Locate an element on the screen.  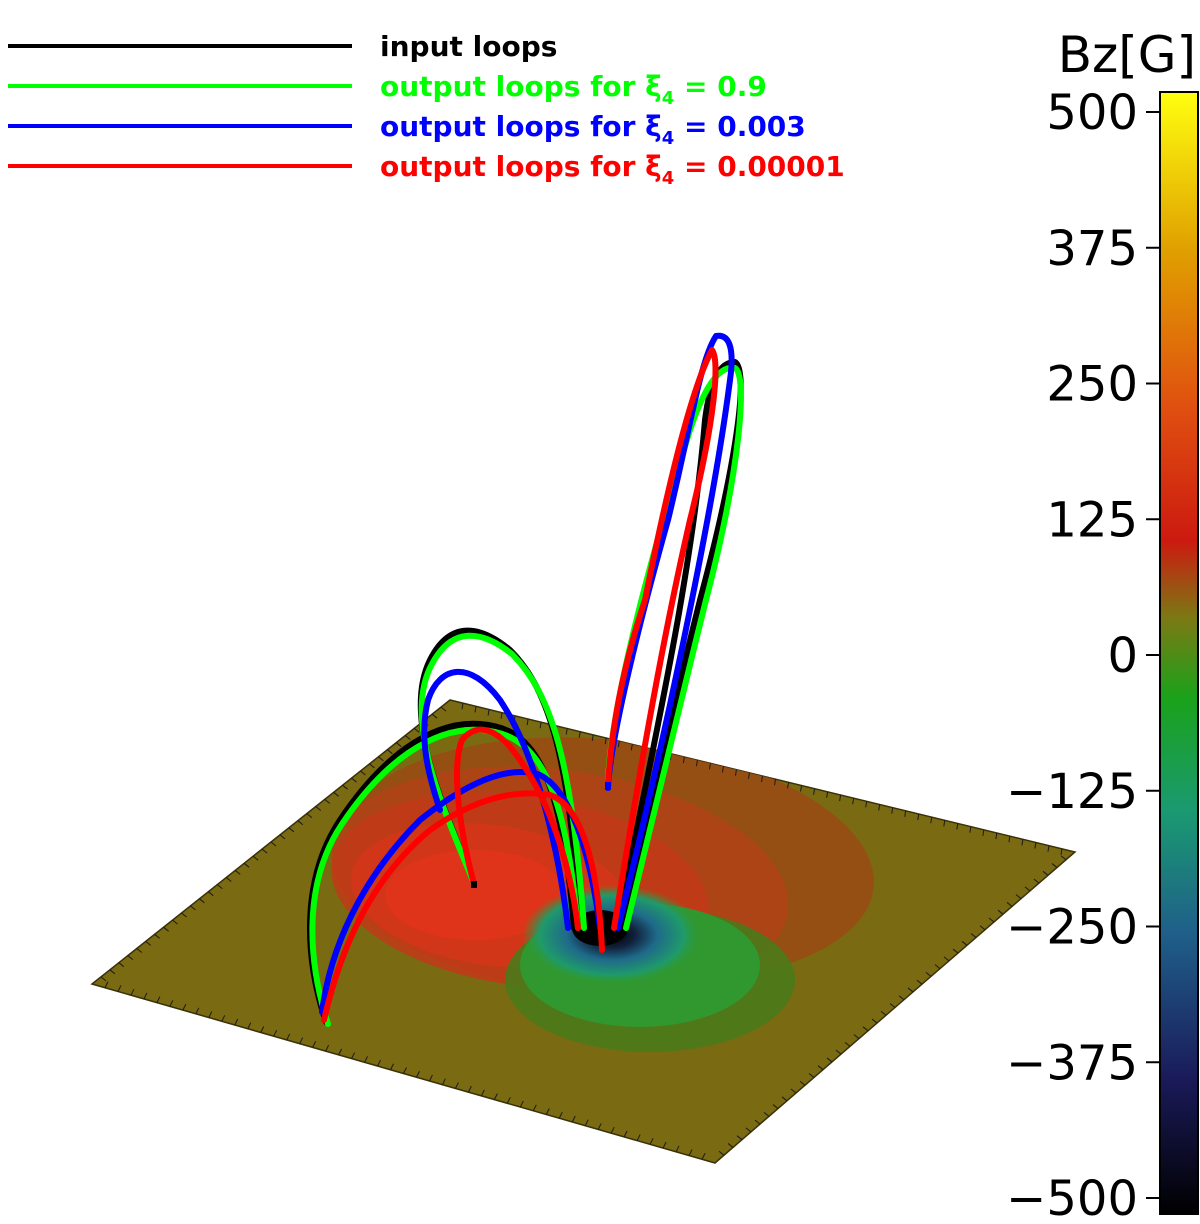
legend-entry-xi-0-003: output loops for ξ4 = 0.003 is located at coordinates (407, 129).